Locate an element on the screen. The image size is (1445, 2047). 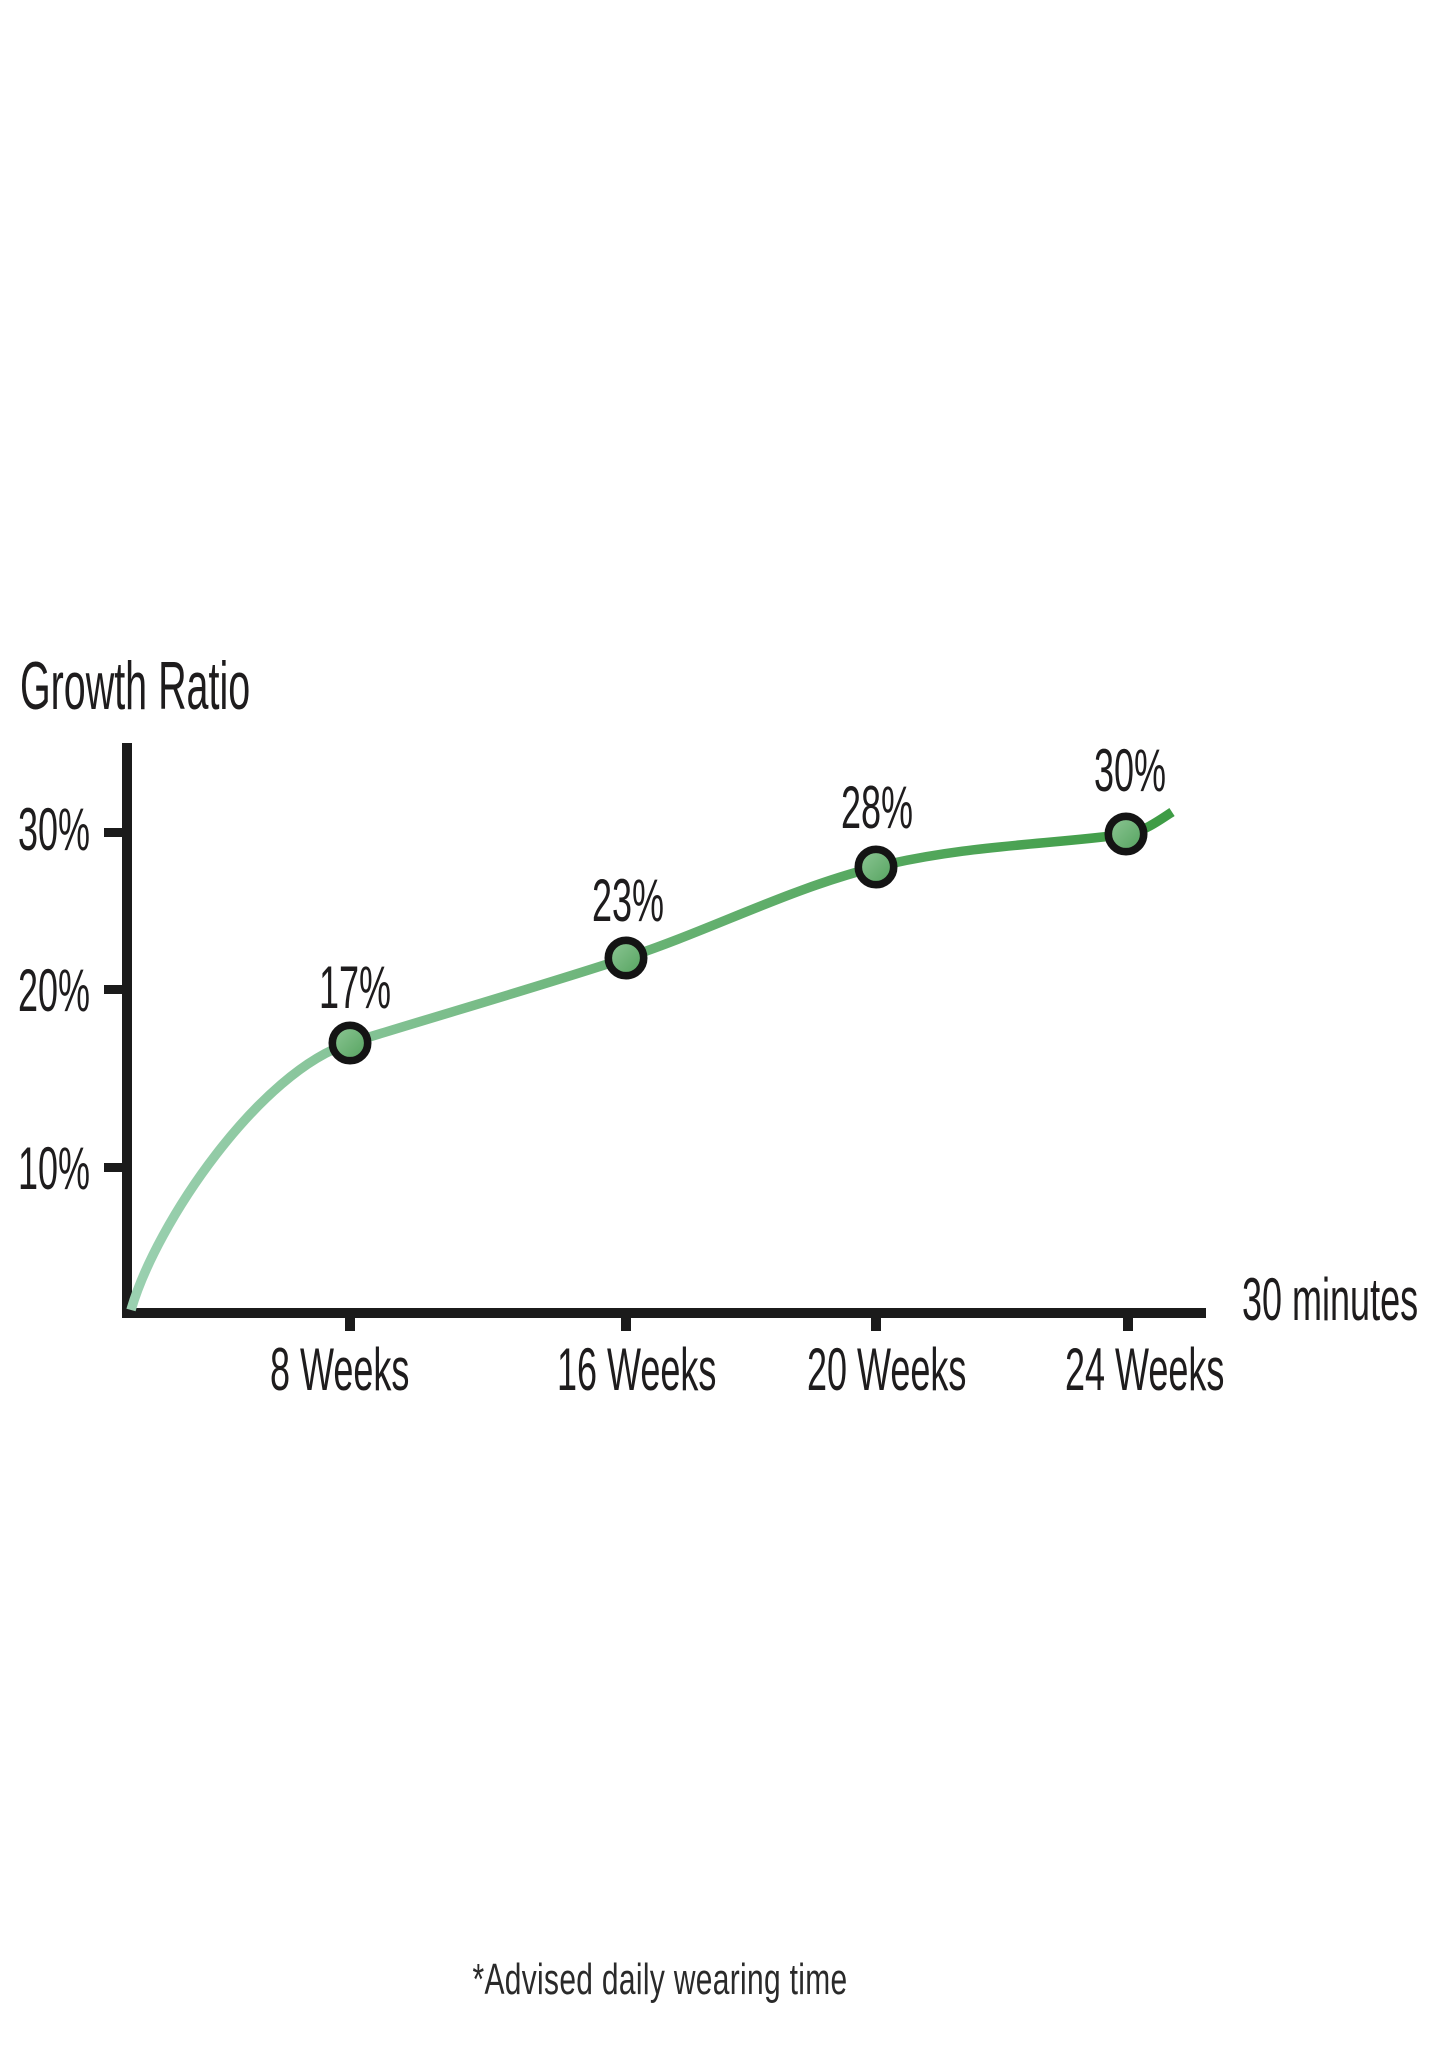
x-tick-label-24-weeks: 24 Weeks is located at coordinates (1145, 1369).